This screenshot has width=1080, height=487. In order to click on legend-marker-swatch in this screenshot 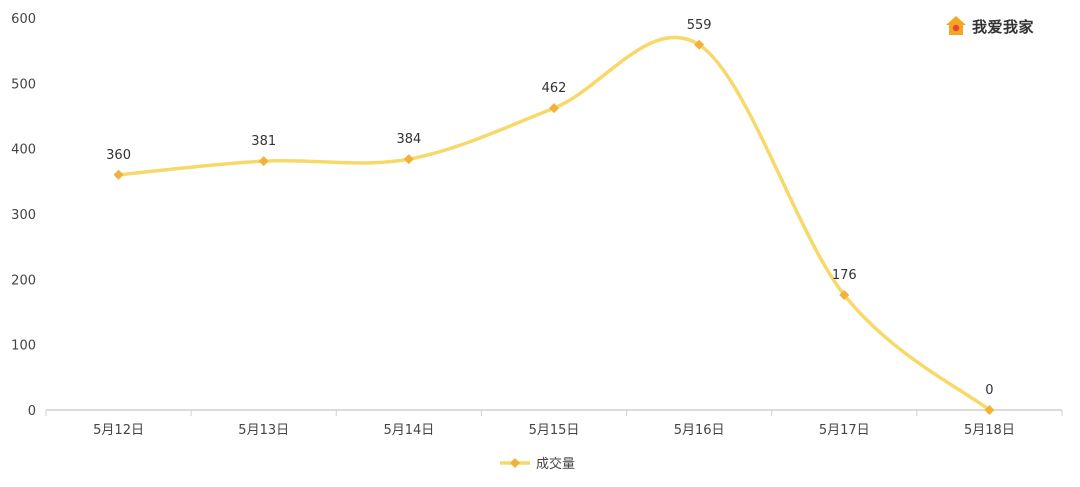, I will do `click(515, 463)`.